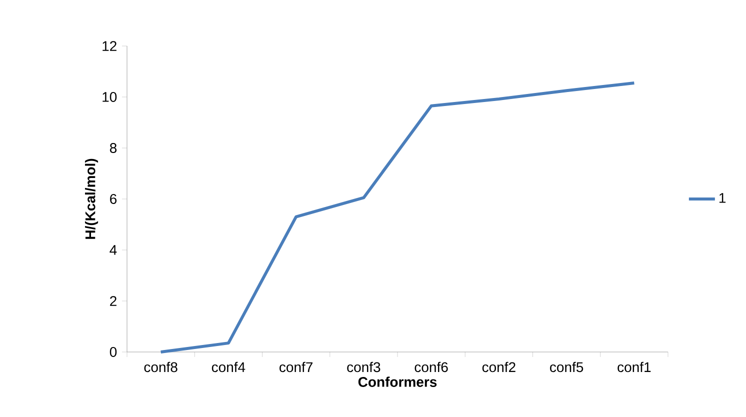 This screenshot has height=417, width=746. What do you see at coordinates (397, 381) in the screenshot?
I see `x-axis-title: Conformers` at bounding box center [397, 381].